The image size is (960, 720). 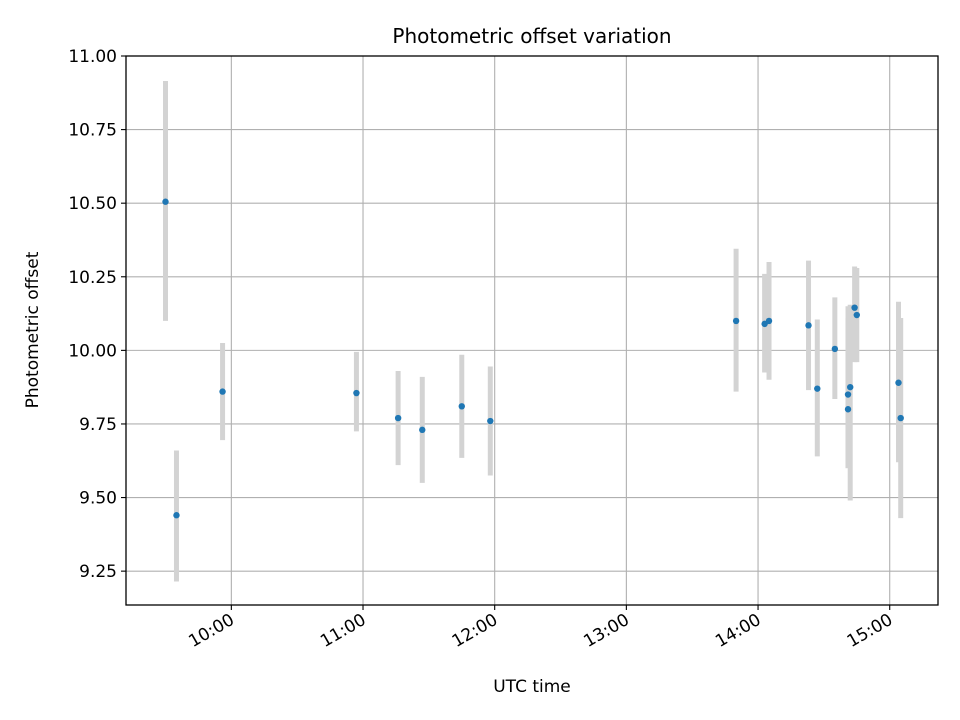 What do you see at coordinates (98, 425) in the screenshot?
I see `y-tick-label: 9.75` at bounding box center [98, 425].